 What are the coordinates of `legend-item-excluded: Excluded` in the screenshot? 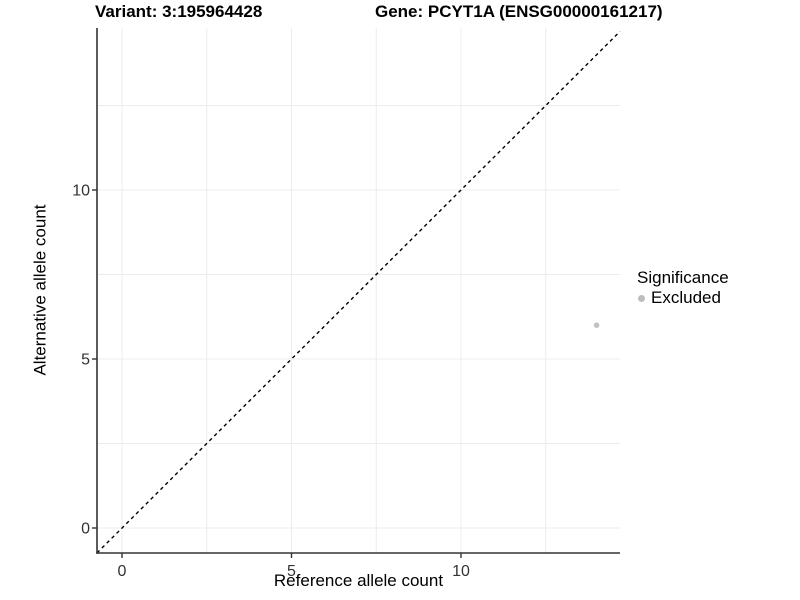 It's located at (683, 298).